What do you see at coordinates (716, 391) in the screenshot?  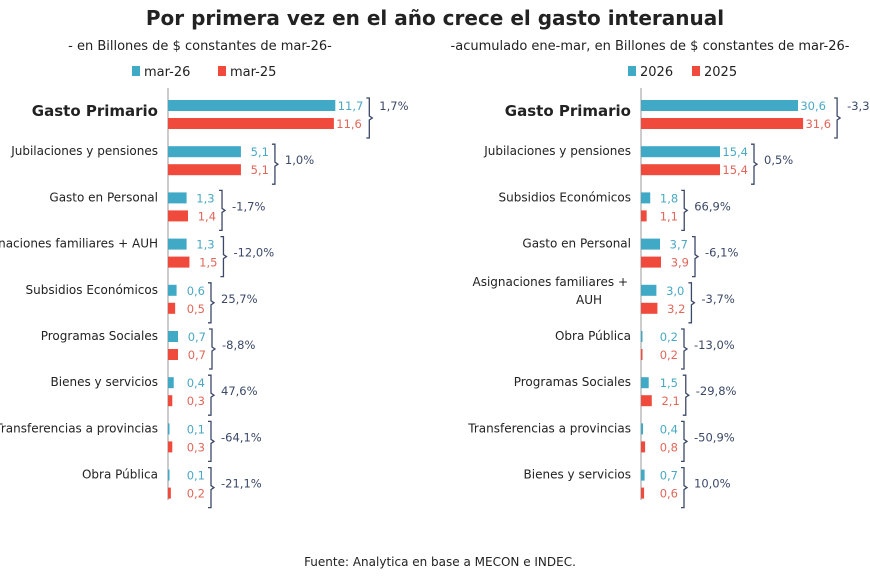 I see `panel-2-change-label: -29,8%` at bounding box center [716, 391].